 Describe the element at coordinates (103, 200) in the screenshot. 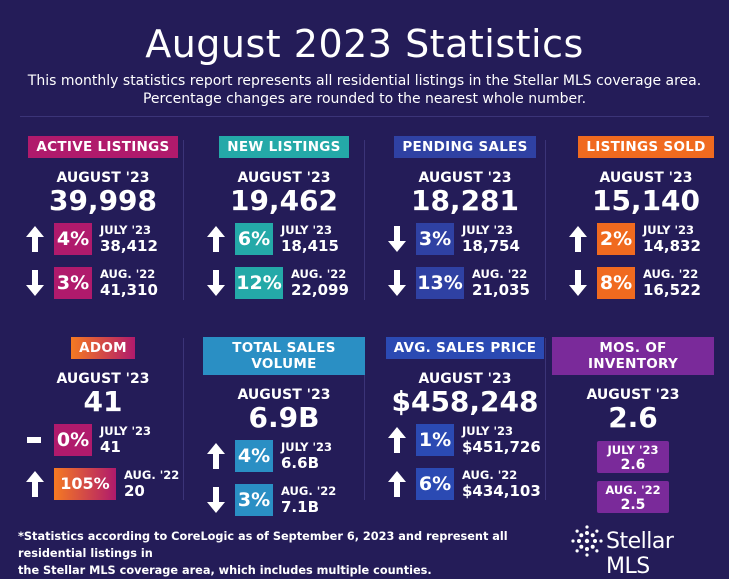

I see `stat-value: 39,998` at that location.